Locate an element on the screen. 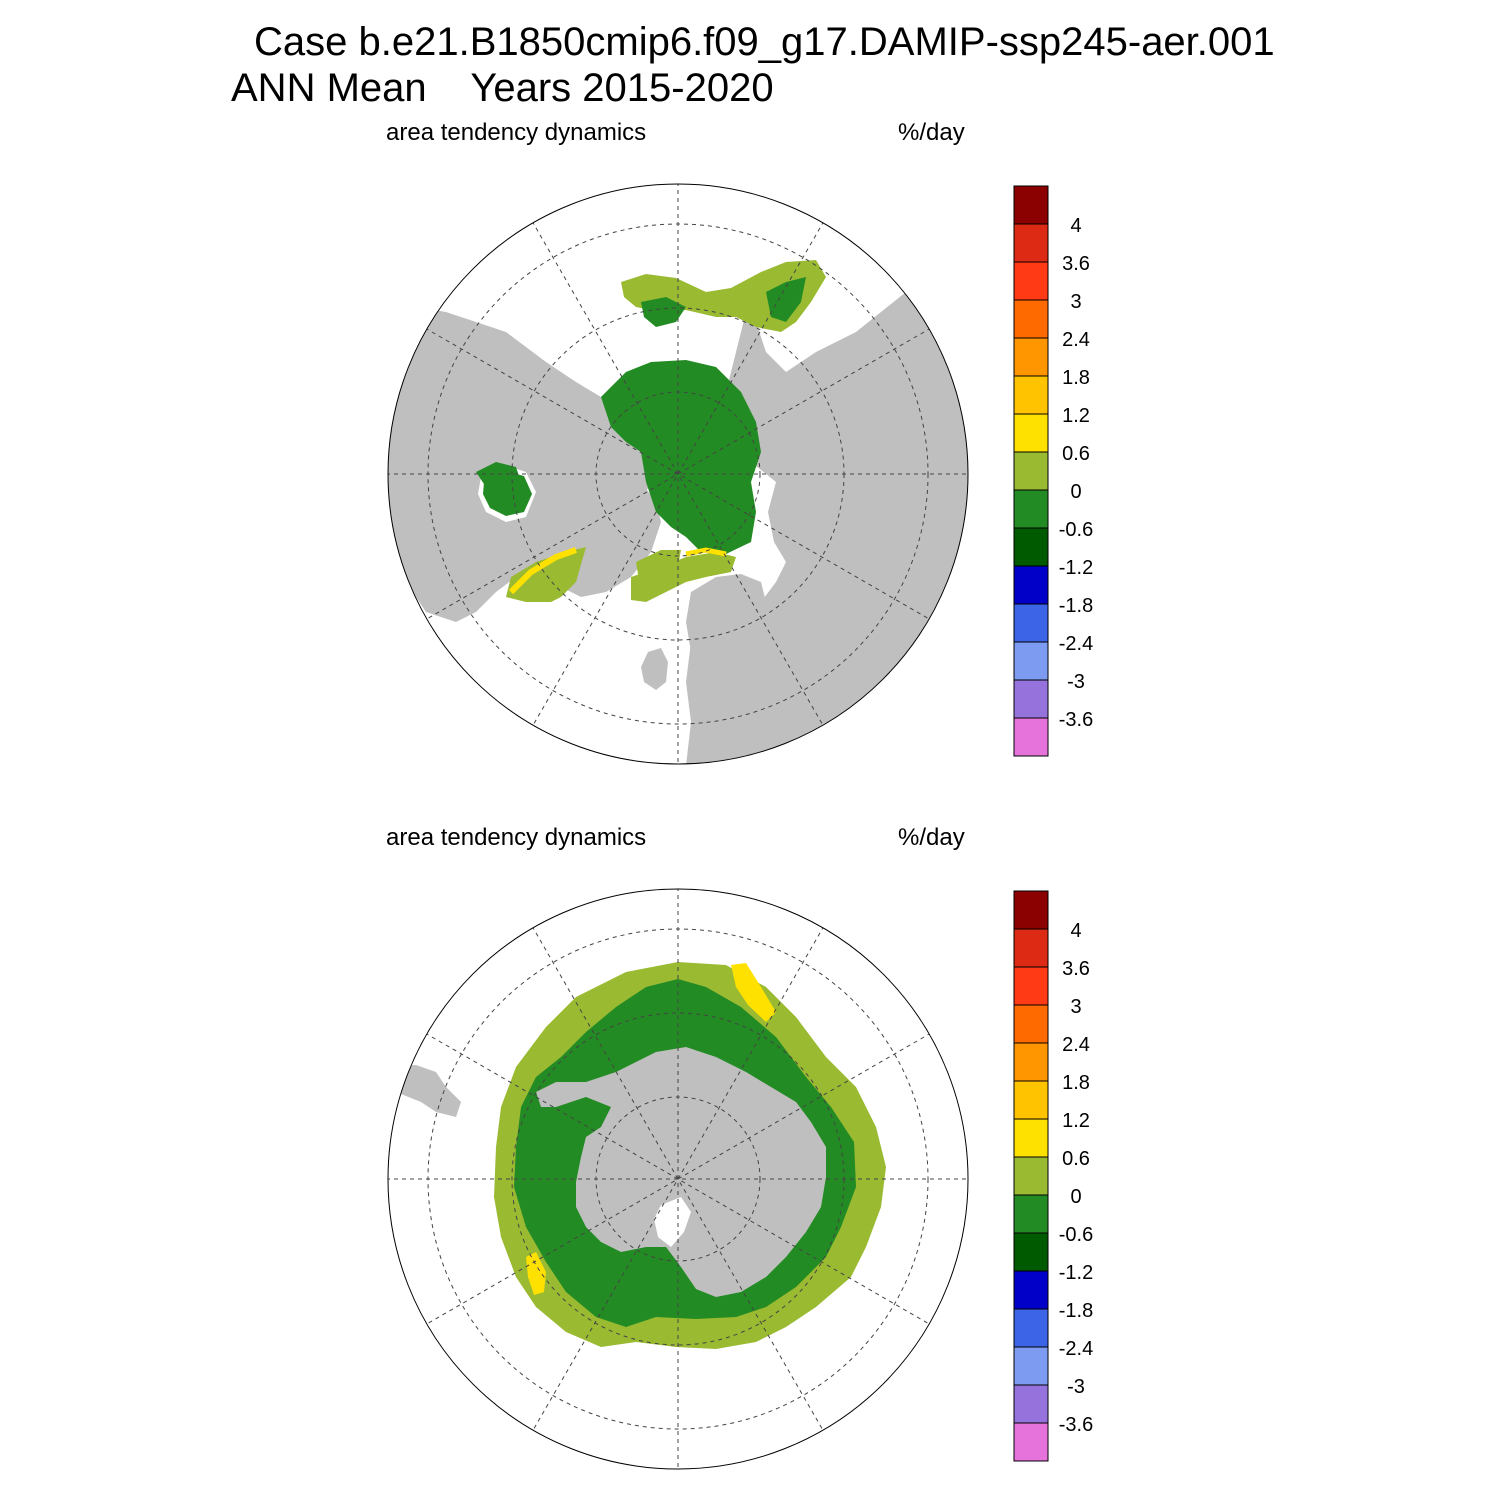  south-colorbar-label: 2.4 is located at coordinates (1076, 1045).